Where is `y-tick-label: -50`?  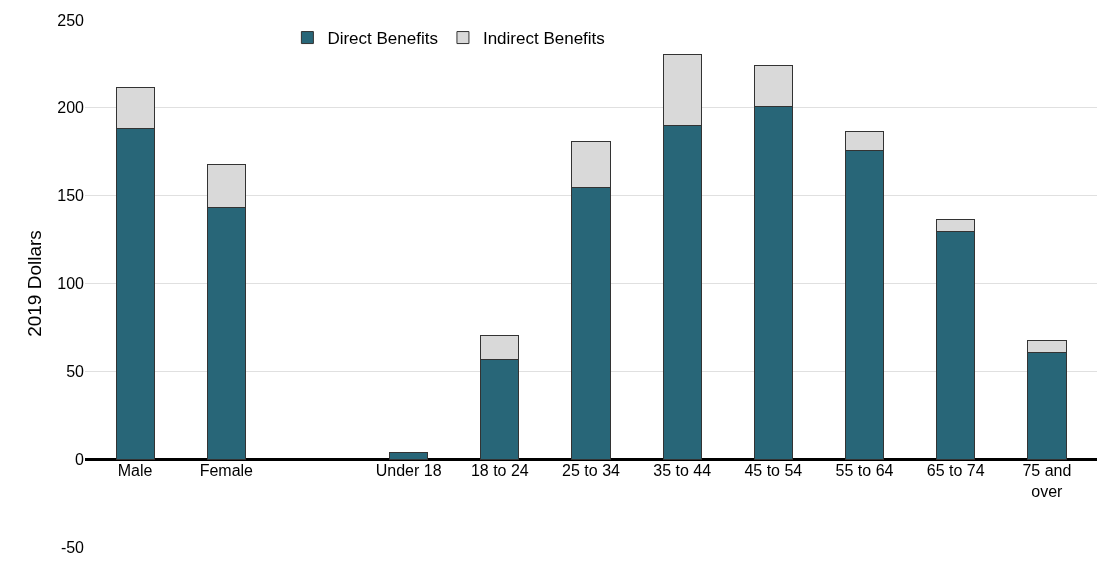
y-tick-label: -50 is located at coordinates (72, 547).